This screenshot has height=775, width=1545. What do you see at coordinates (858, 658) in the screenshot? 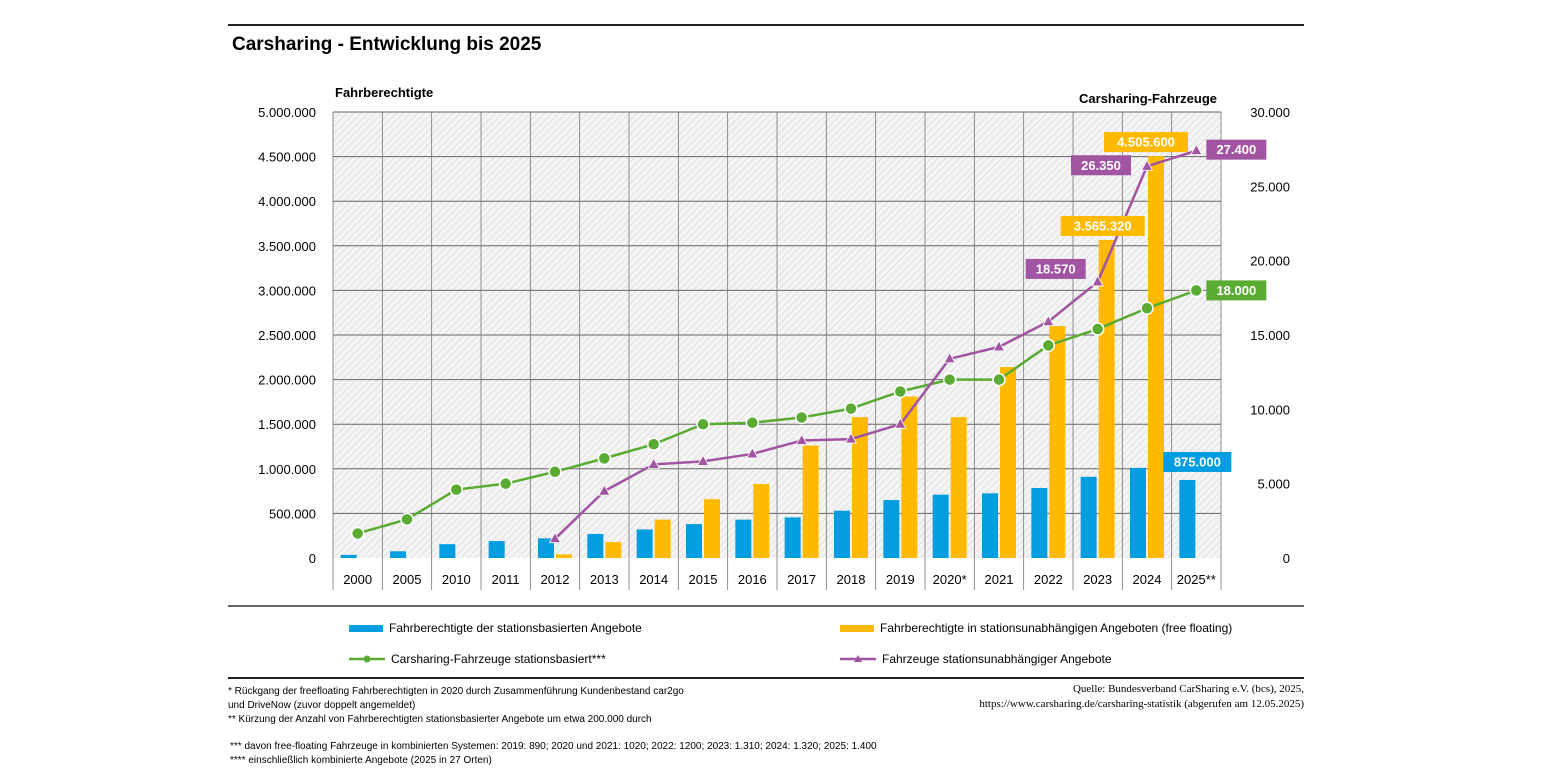
I see `legend-swatch-purple-line` at bounding box center [858, 658].